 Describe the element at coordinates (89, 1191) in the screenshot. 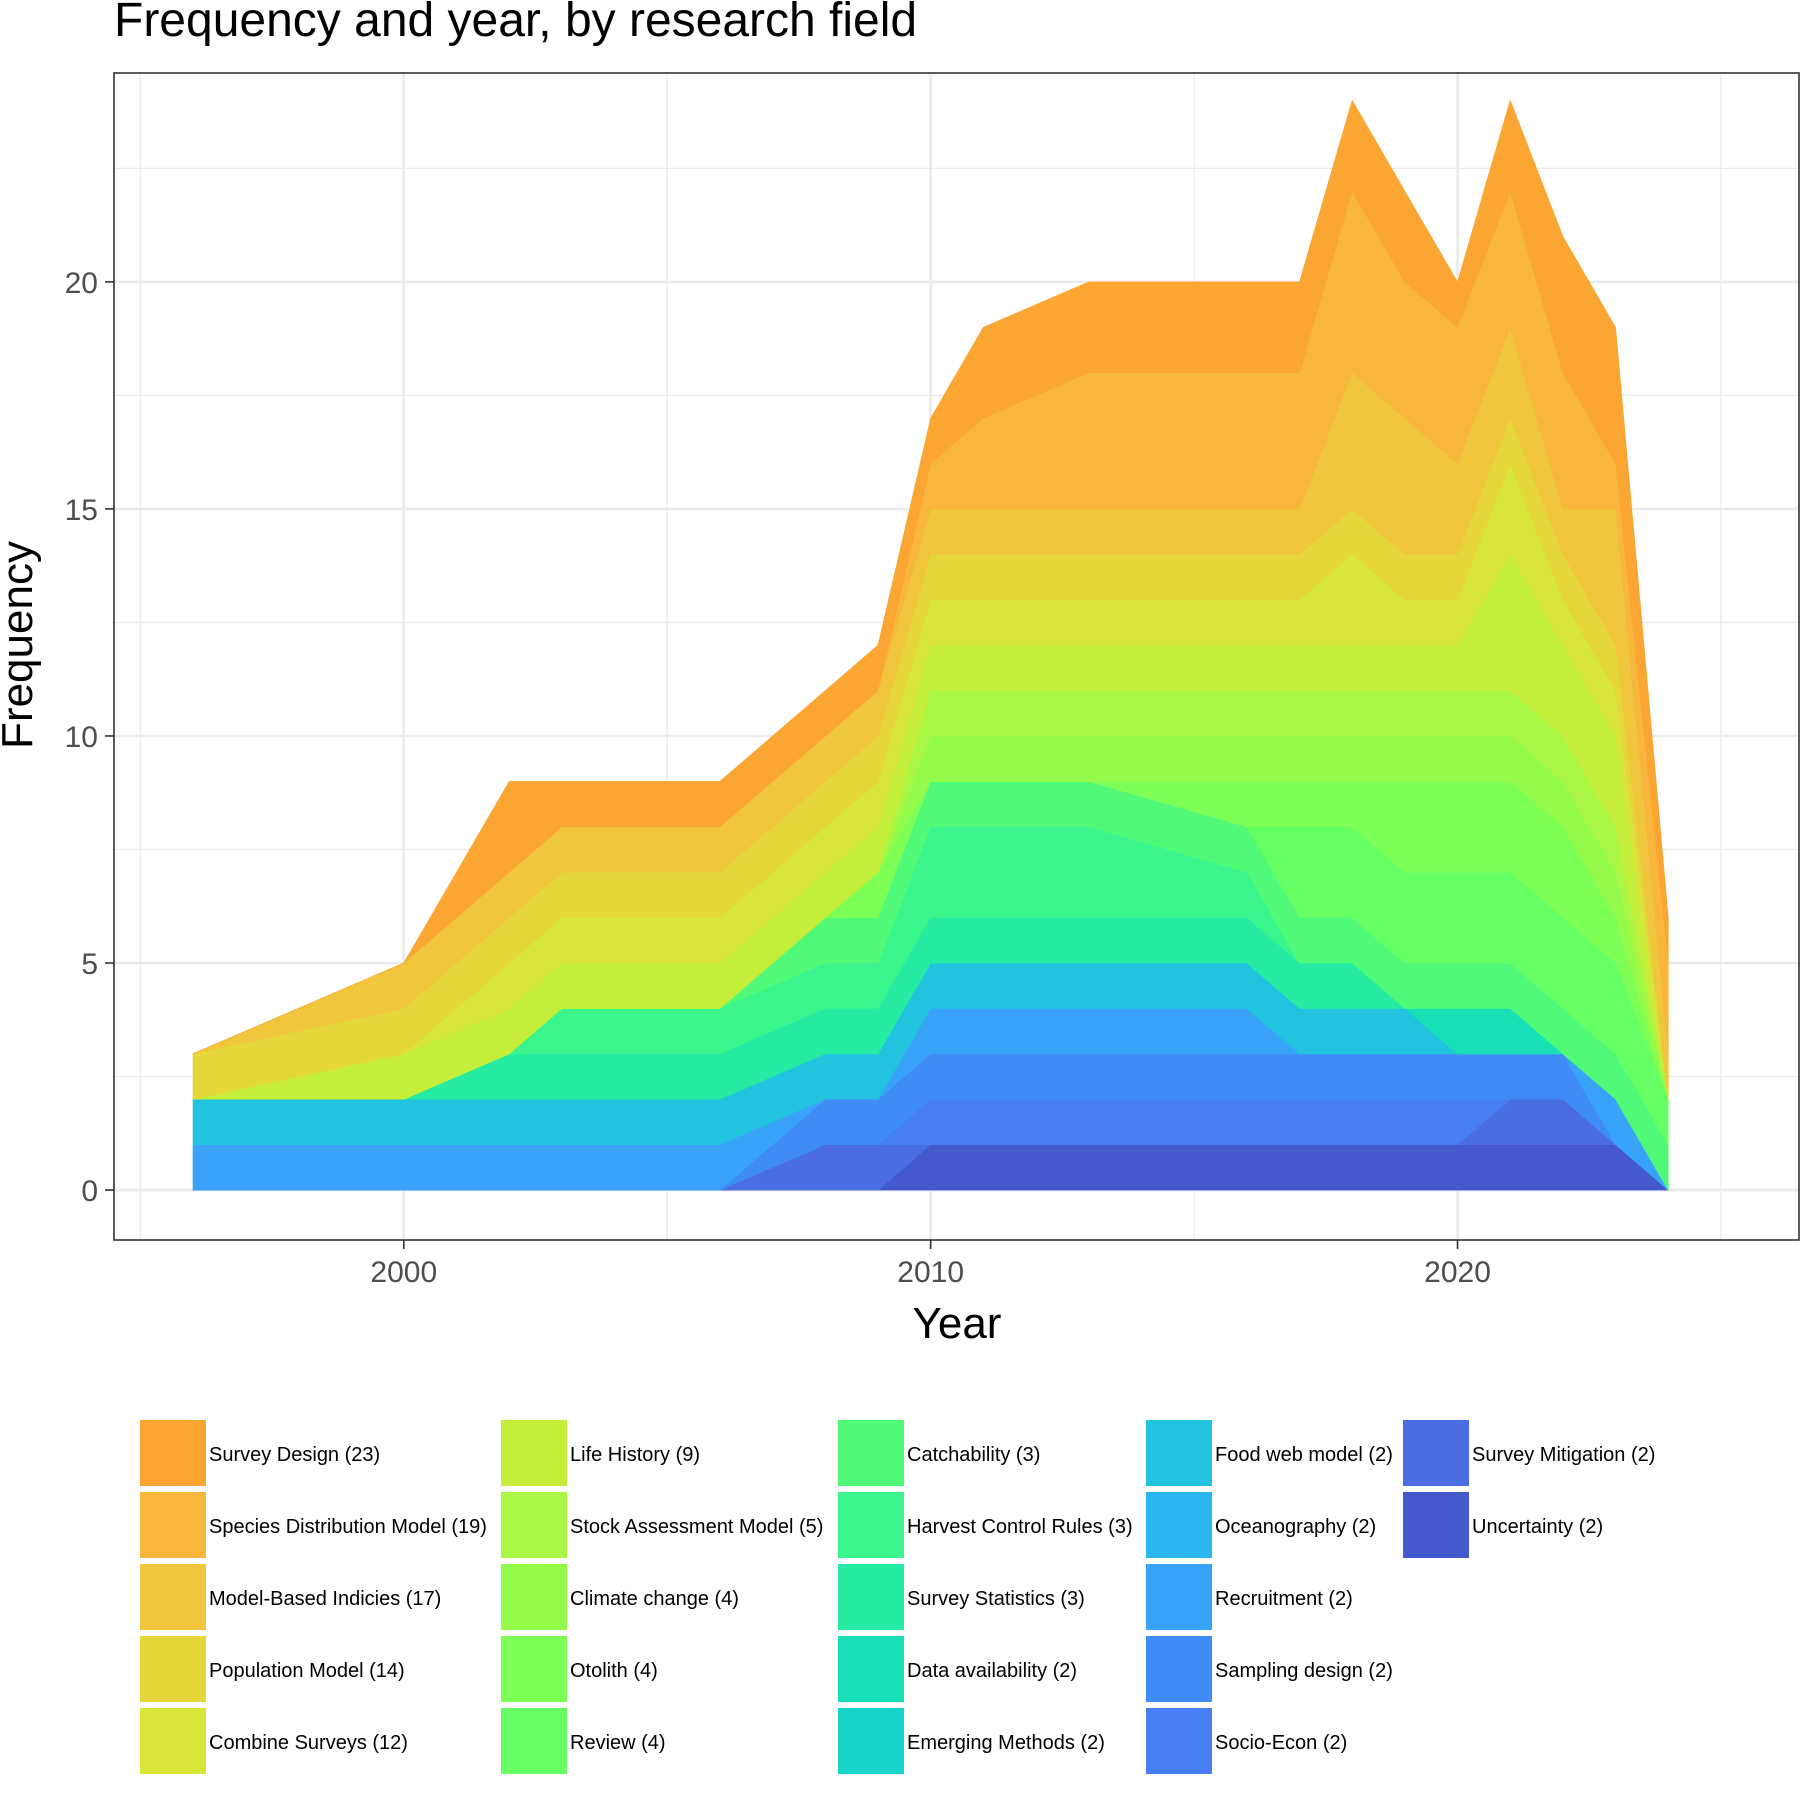

I see `y-tick-label: 0` at that location.